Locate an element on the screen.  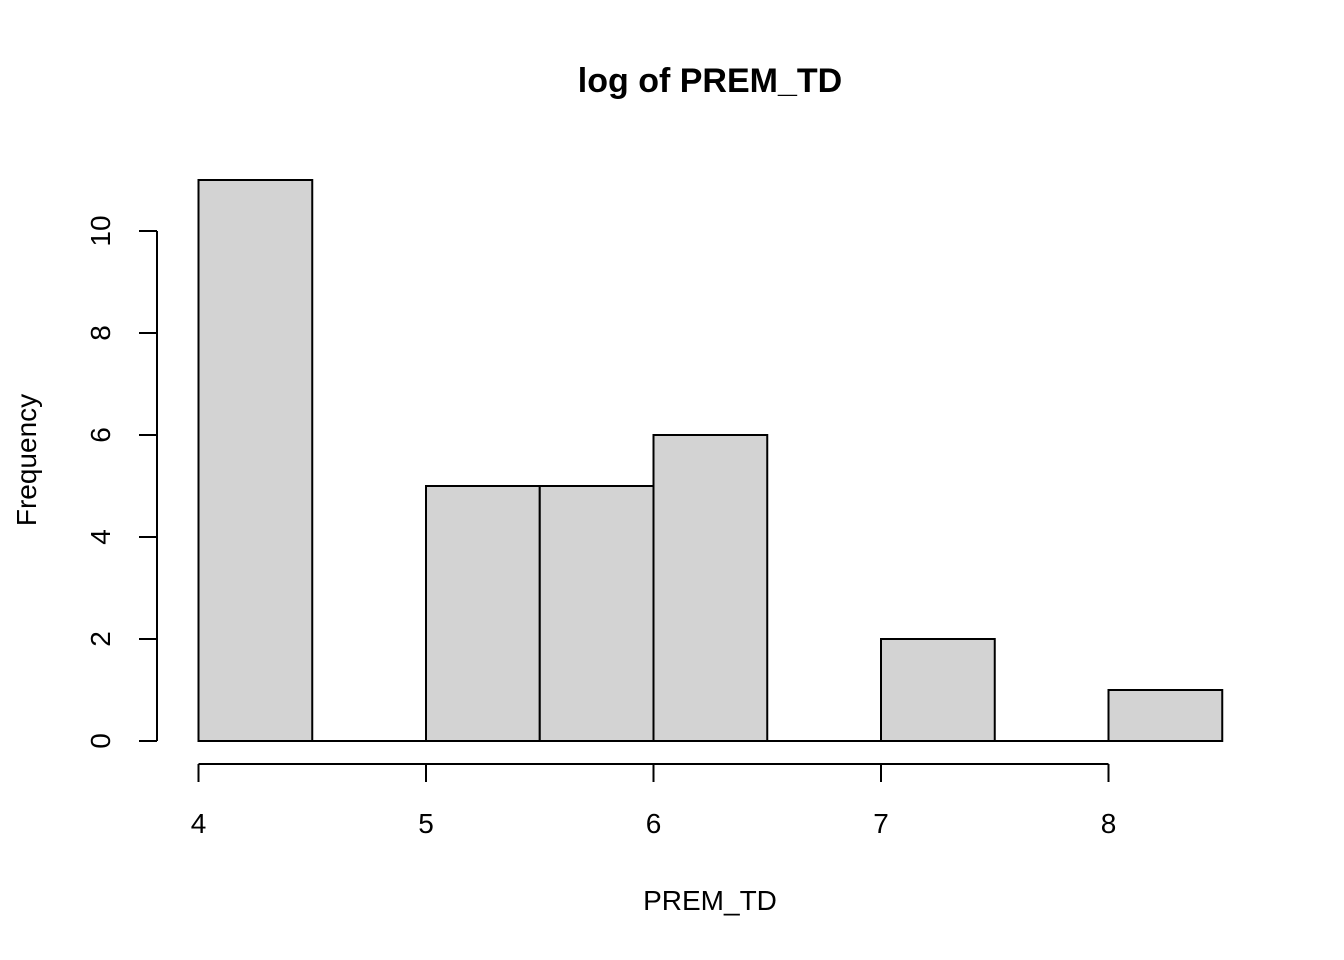
y-axis: 0 2 4 6 8 10 is located at coordinates (121, 482).